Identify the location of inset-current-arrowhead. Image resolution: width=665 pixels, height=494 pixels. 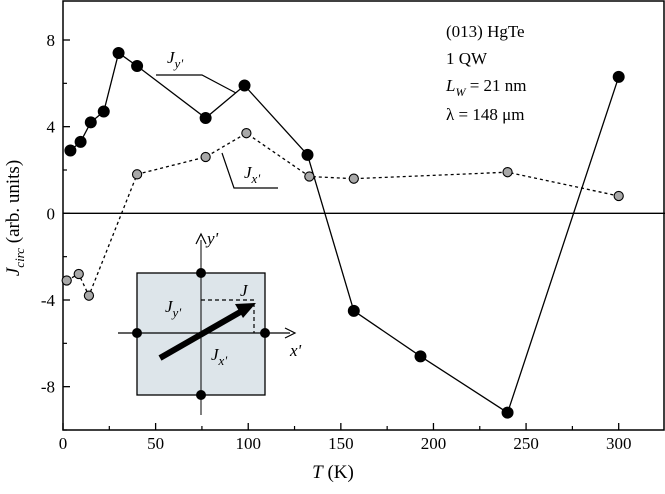
(245, 310).